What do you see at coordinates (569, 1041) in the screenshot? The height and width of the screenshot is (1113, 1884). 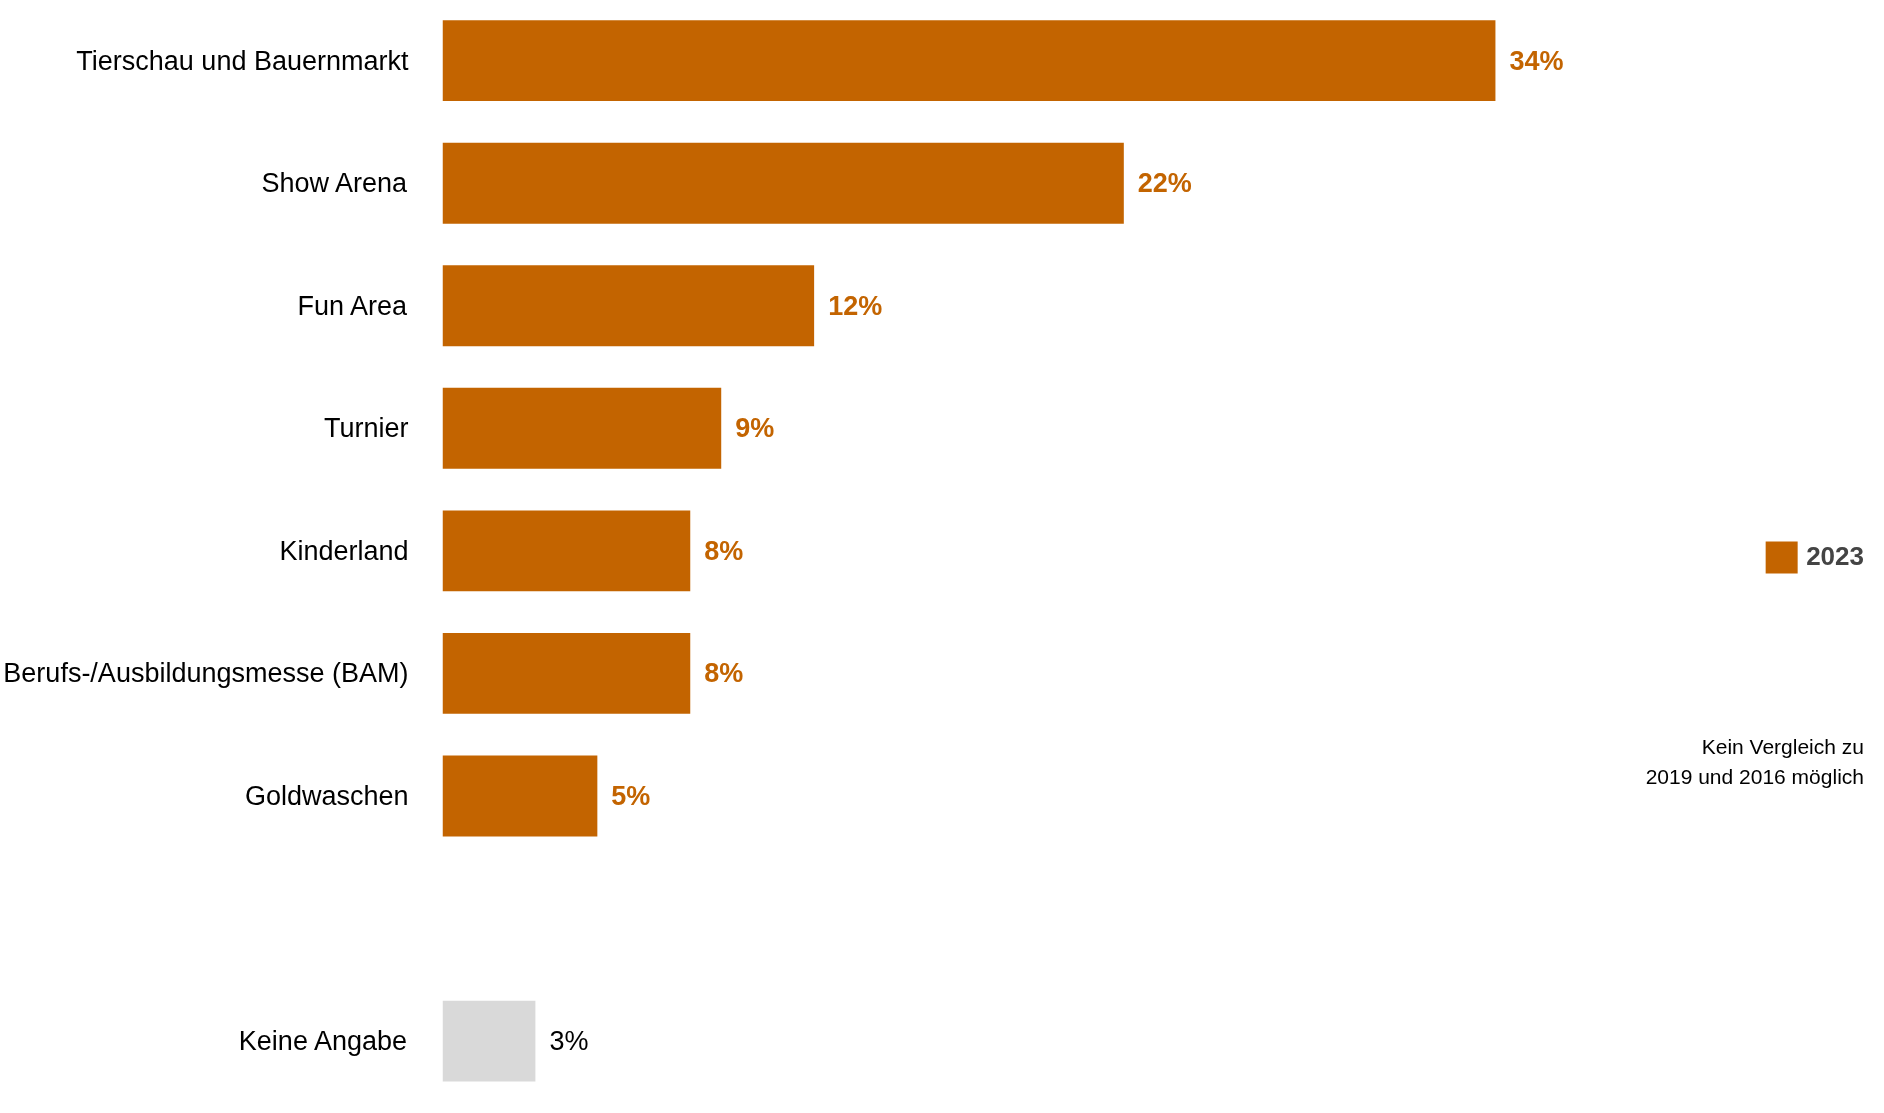 I see `data-label: 3%` at bounding box center [569, 1041].